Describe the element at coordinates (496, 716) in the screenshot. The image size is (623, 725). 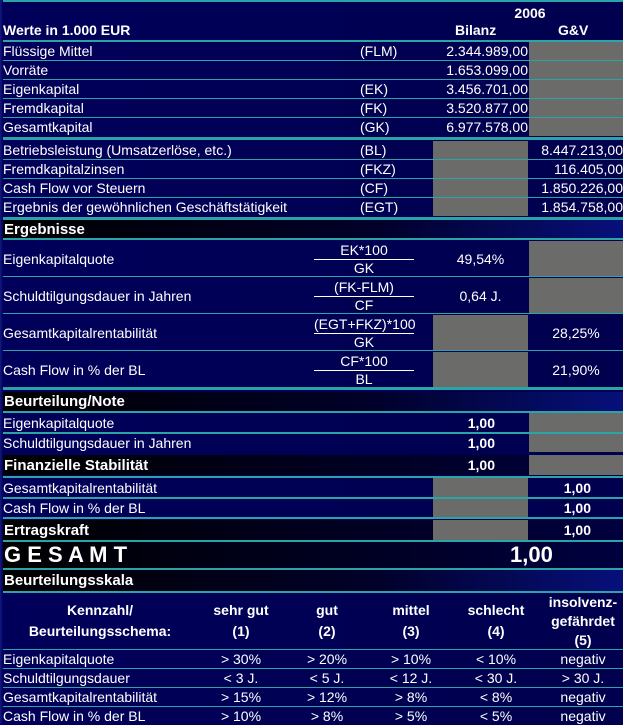
I see `scale-cell: < 5%` at that location.